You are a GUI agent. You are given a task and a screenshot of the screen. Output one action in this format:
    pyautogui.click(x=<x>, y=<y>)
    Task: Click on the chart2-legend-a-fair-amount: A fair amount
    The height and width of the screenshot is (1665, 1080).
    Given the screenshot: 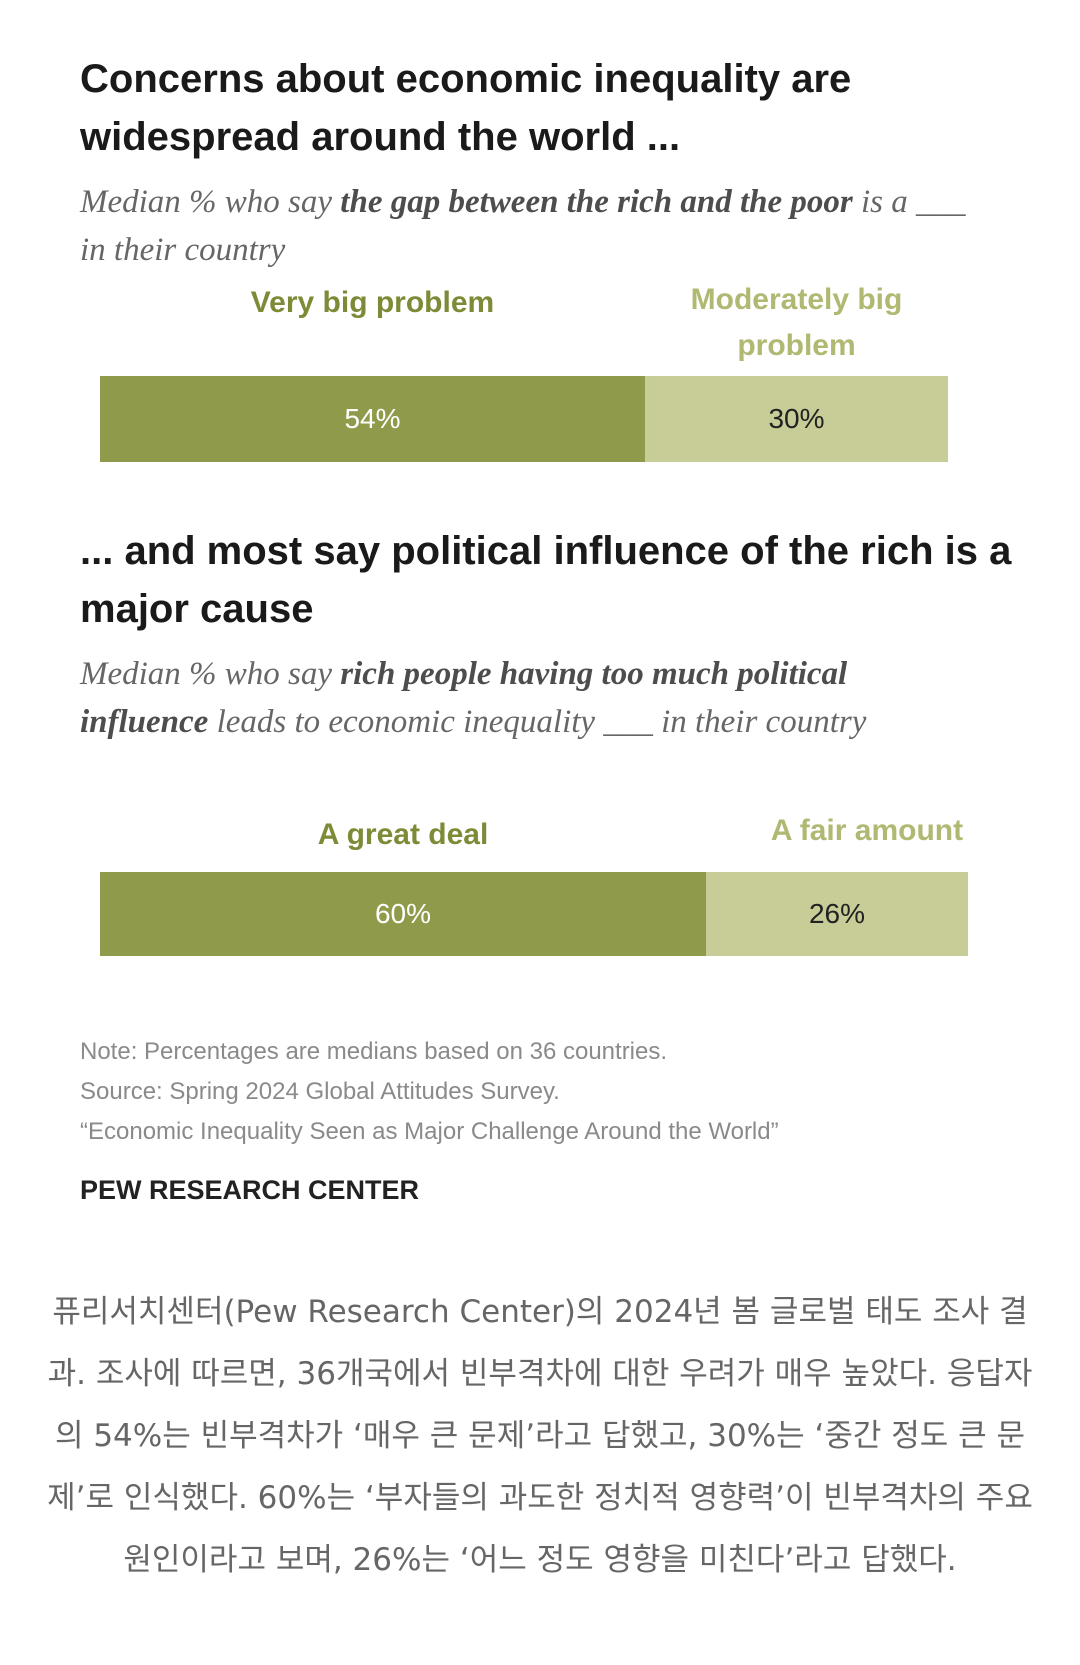 What is the action you would take?
    pyautogui.click(x=867, y=830)
    